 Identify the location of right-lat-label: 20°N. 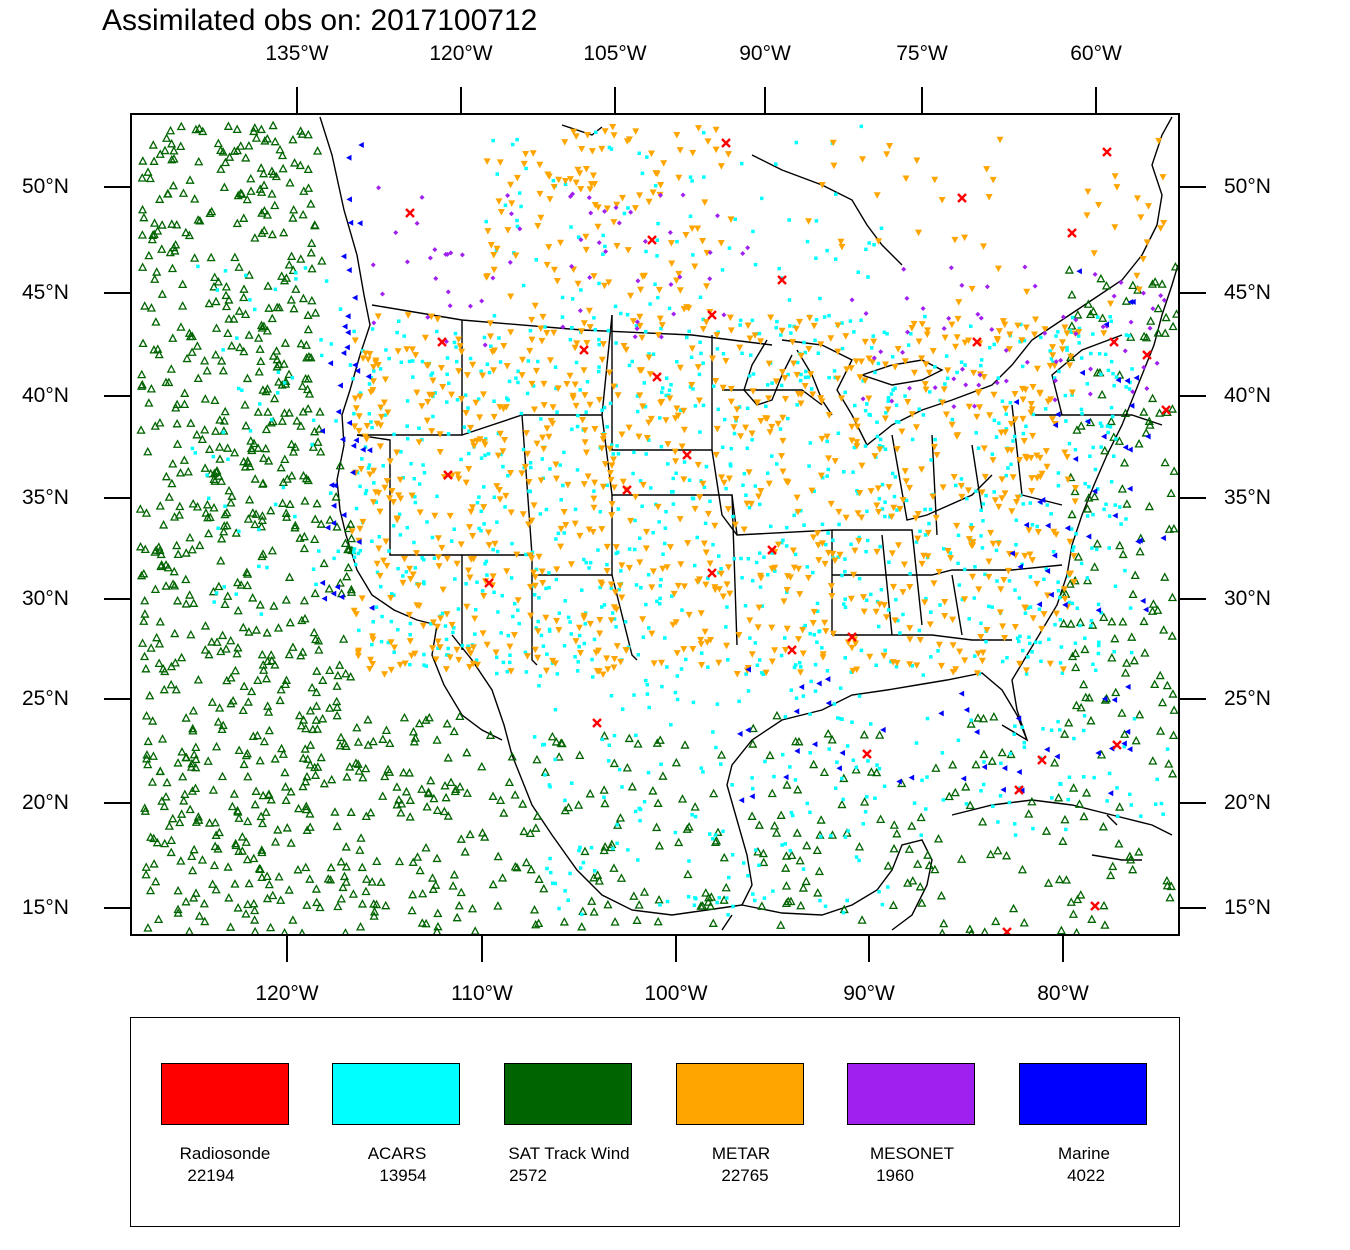
(1247, 802).